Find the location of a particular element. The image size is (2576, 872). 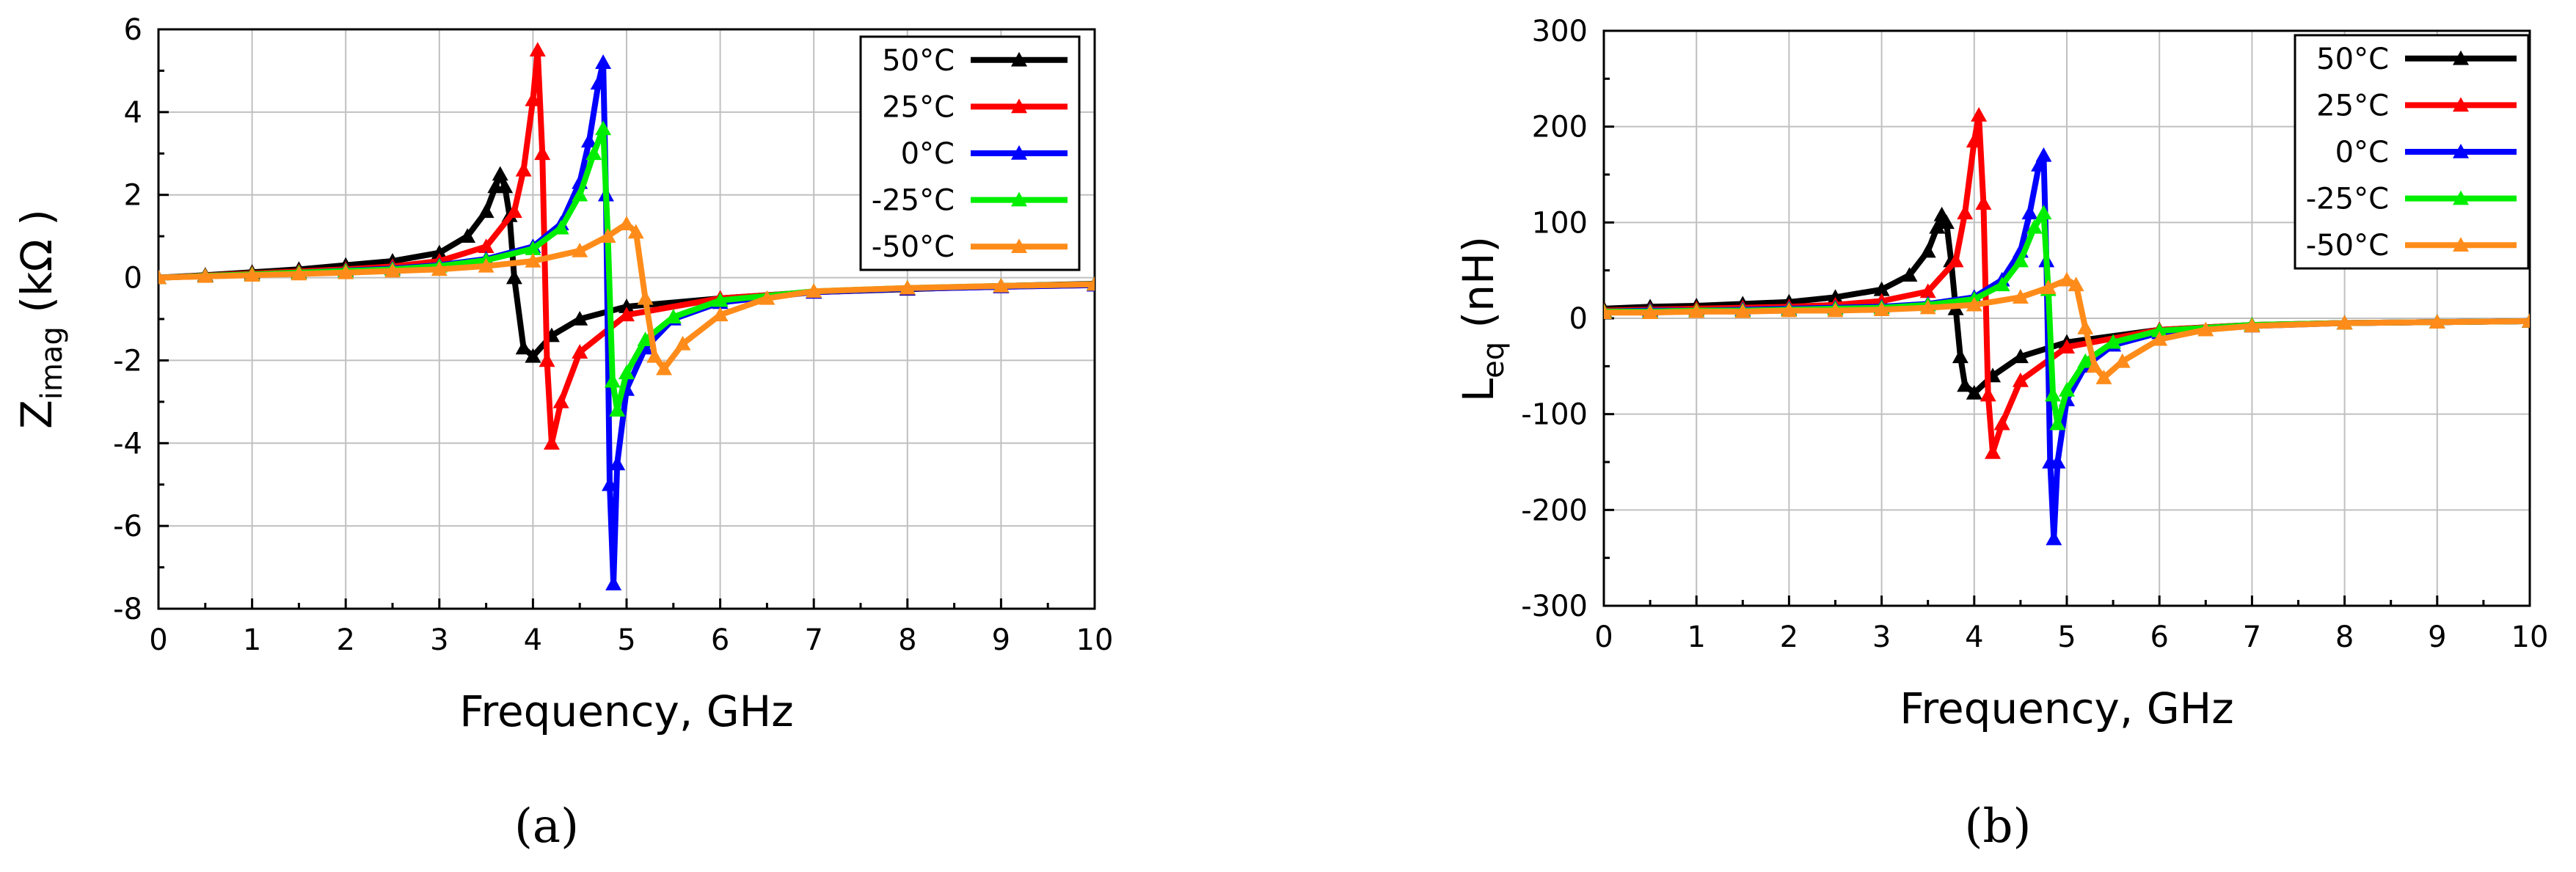

x-tick-label: 2 is located at coordinates (345, 640).